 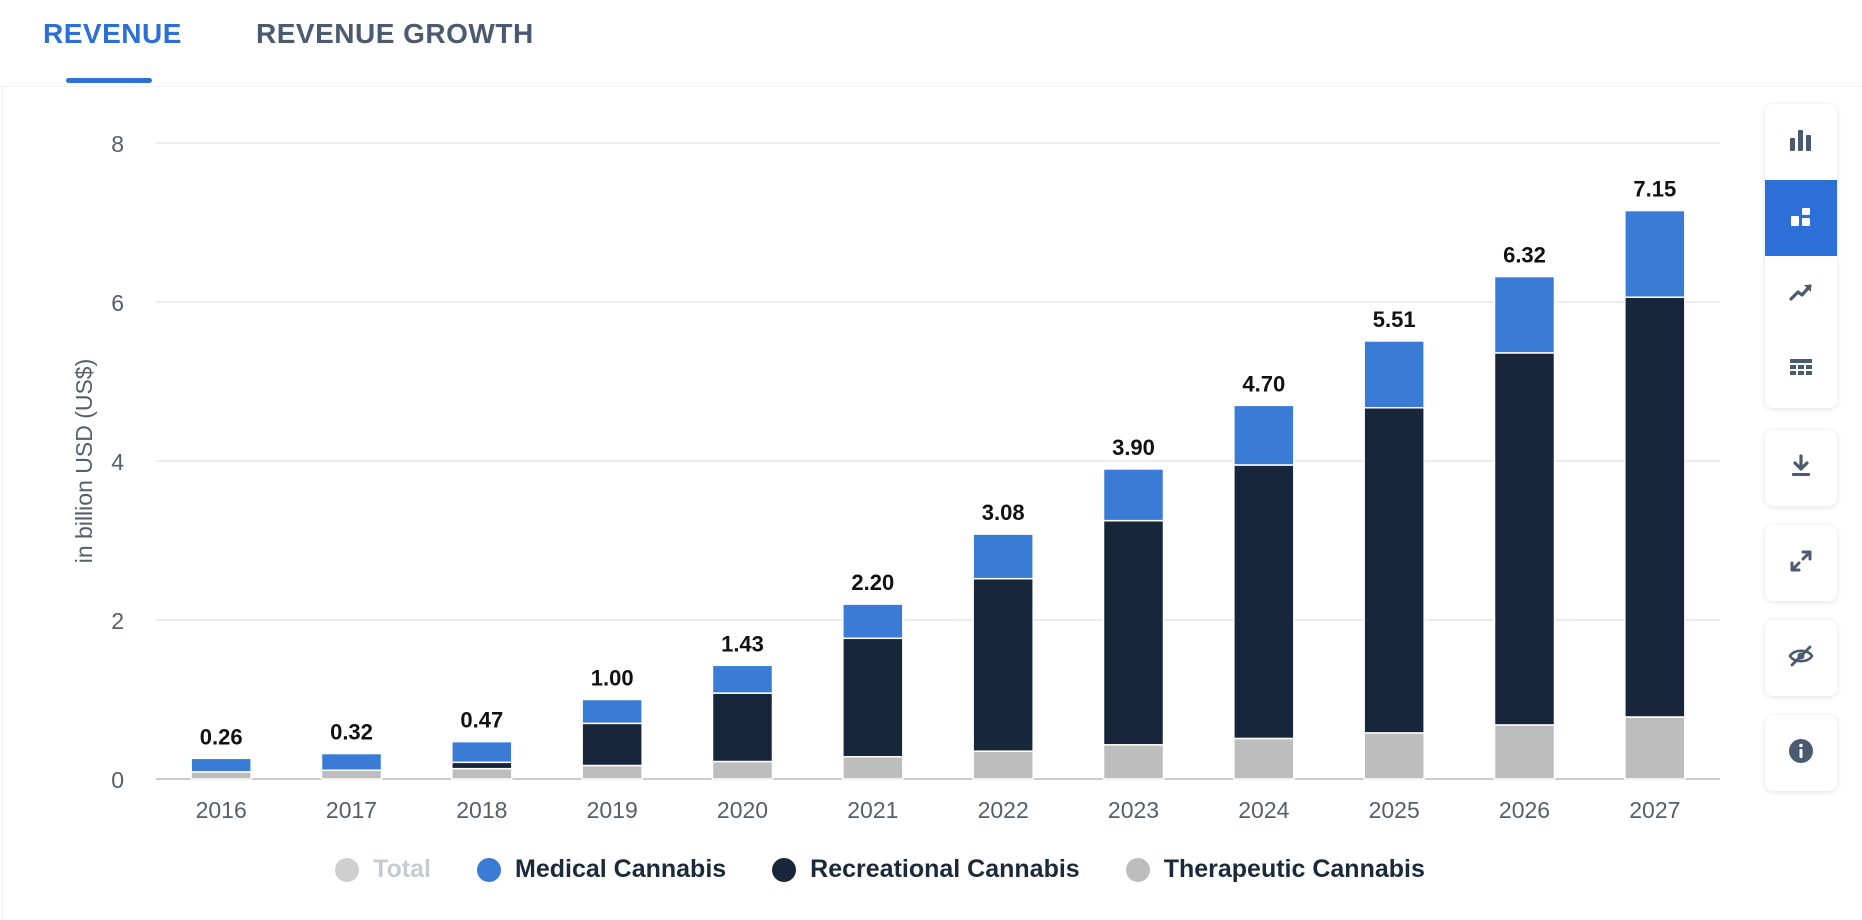 I want to click on x-tick-label: 2023, so click(x=1133, y=810).